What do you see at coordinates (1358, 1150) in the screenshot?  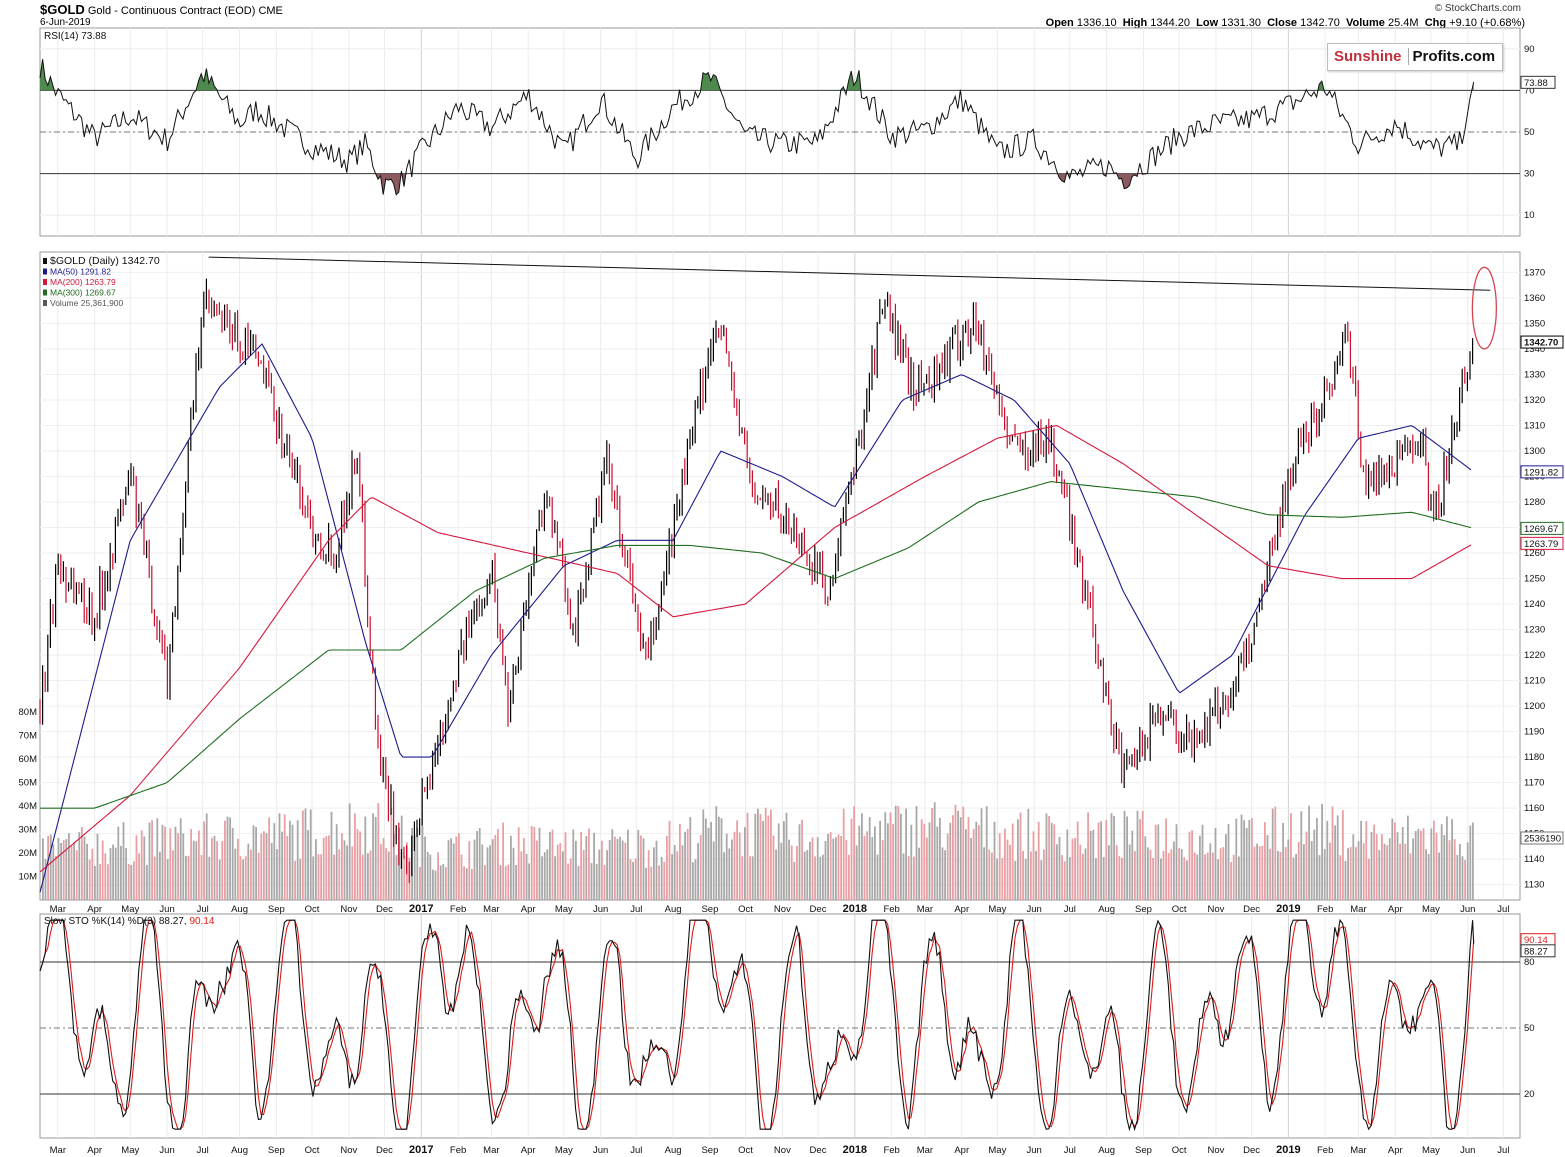 I see `x-tick-label-sto: Mar` at bounding box center [1358, 1150].